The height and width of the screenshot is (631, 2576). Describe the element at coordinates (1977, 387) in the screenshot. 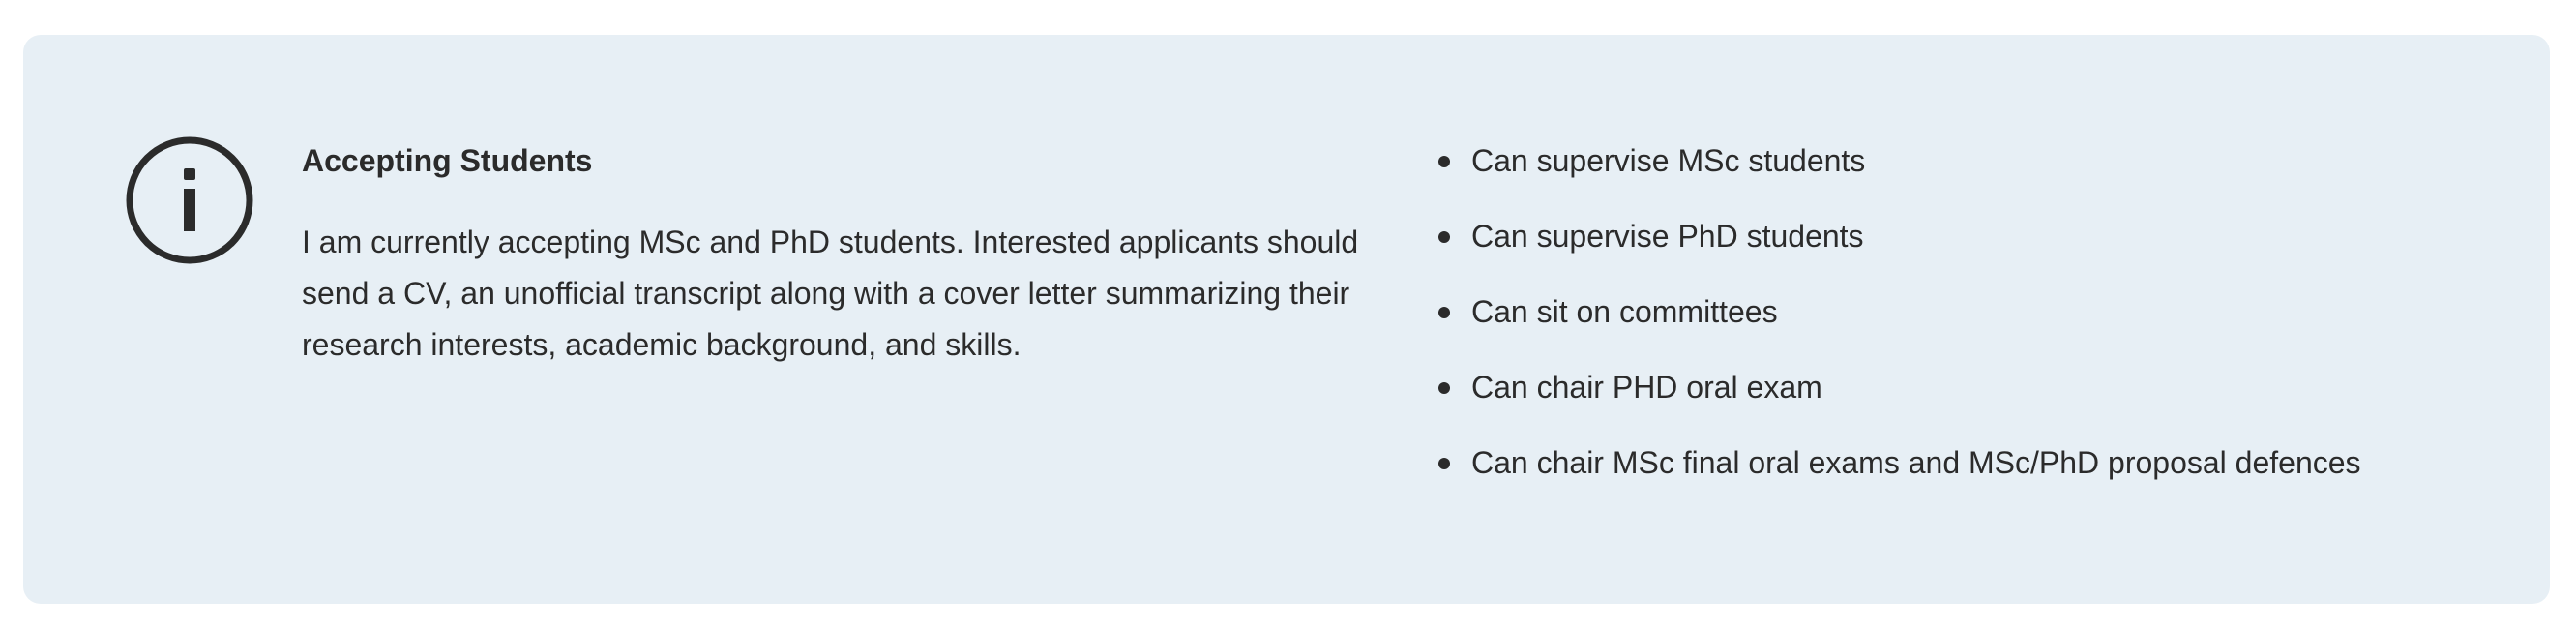

I see `list-item: Can chair PHD oral exam` at that location.